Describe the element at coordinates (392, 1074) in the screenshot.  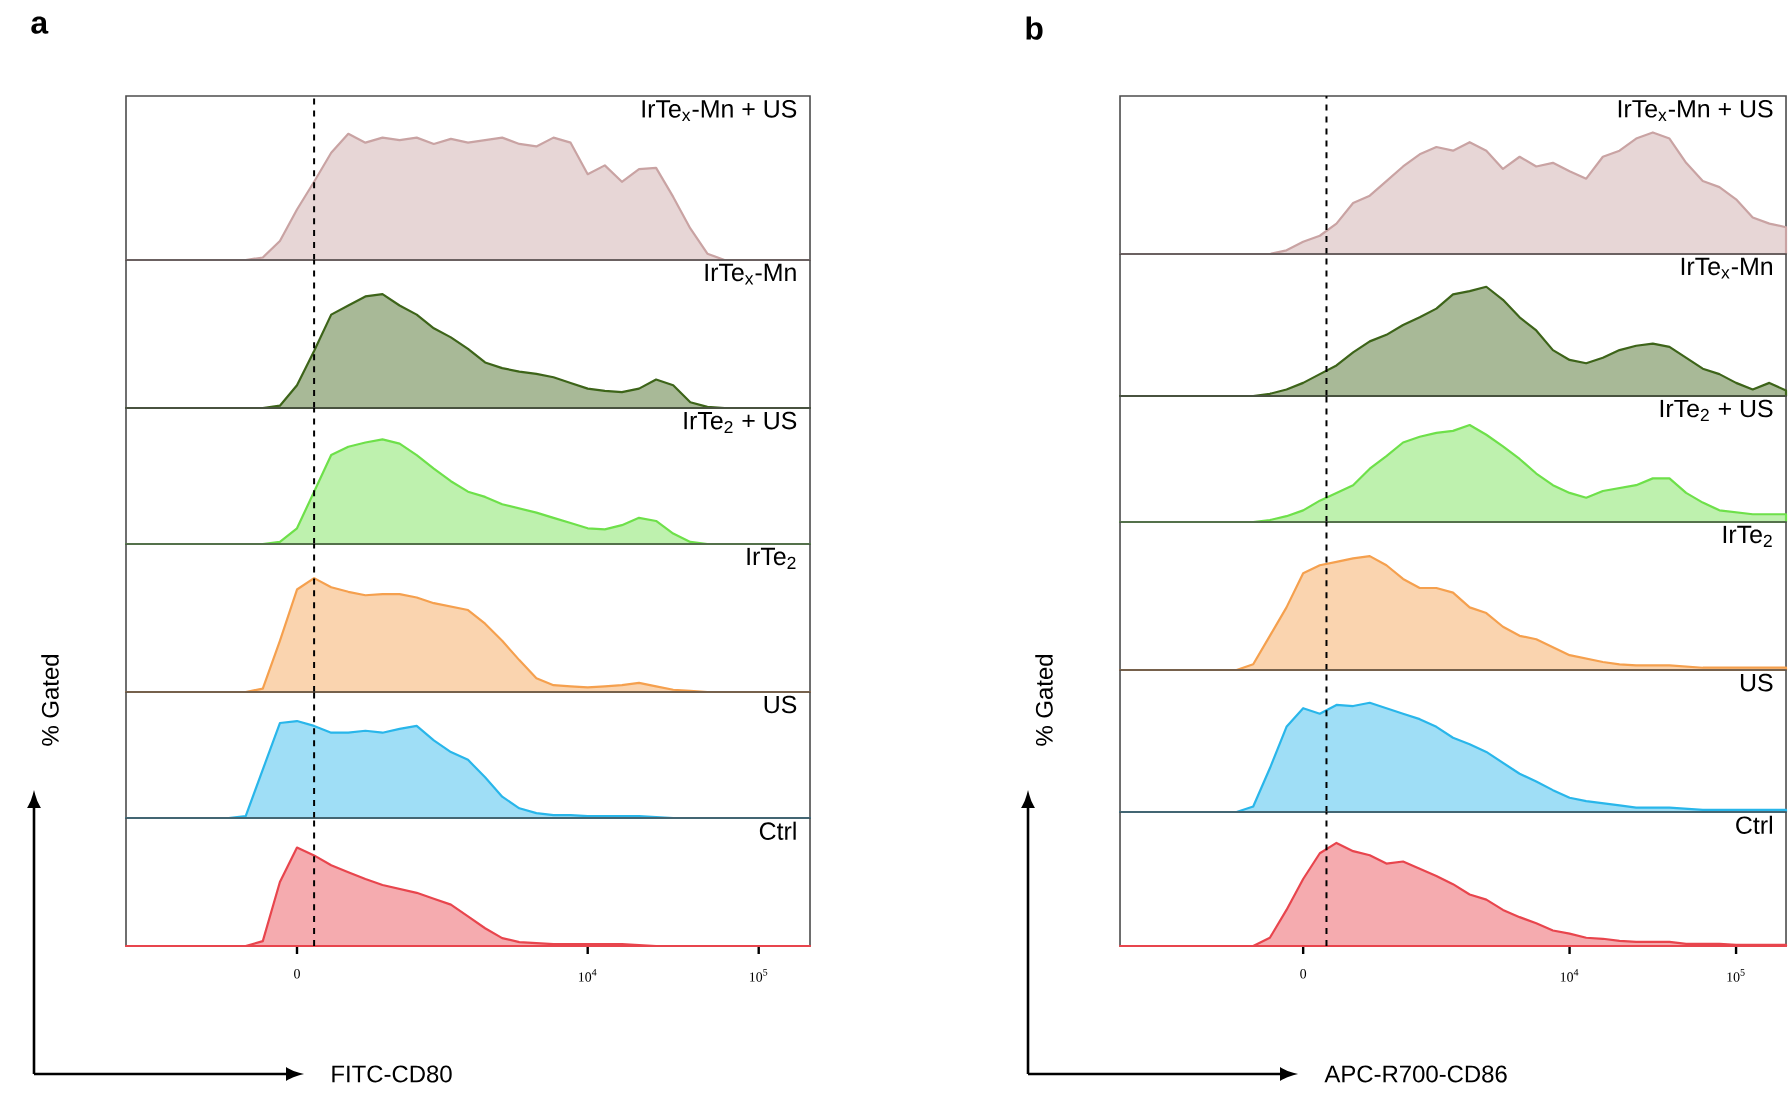
I see `x-axis-title: FITC-CD80` at that location.